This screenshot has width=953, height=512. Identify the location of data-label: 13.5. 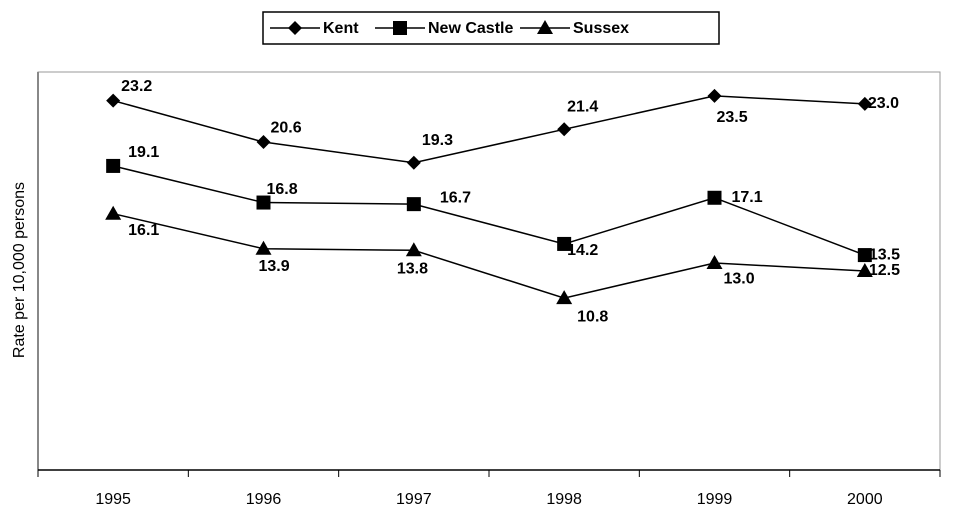
(884, 254).